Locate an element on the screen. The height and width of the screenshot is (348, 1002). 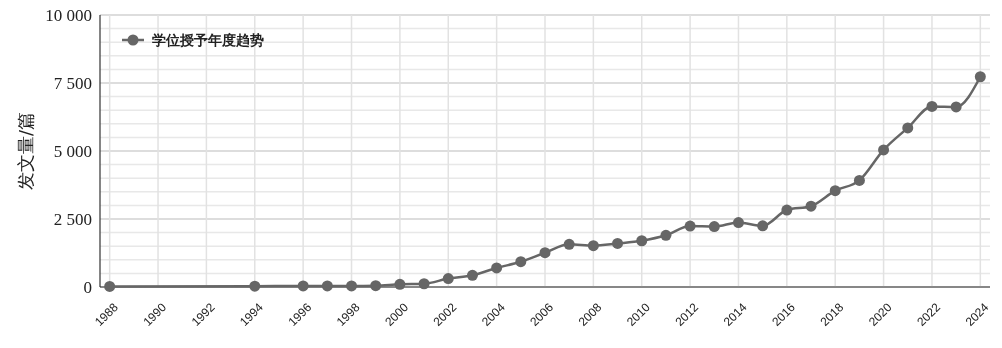
y-tick-label: 0 is located at coordinates (87, 287).